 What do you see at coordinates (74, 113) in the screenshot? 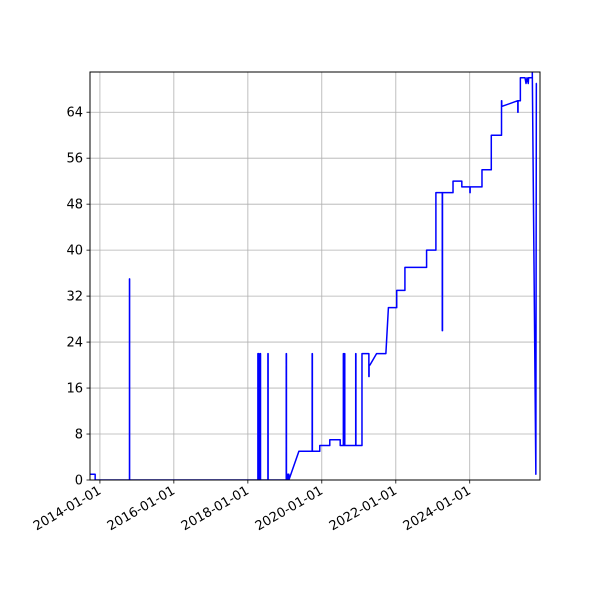
I see `y-tick-label: 64` at bounding box center [74, 113].